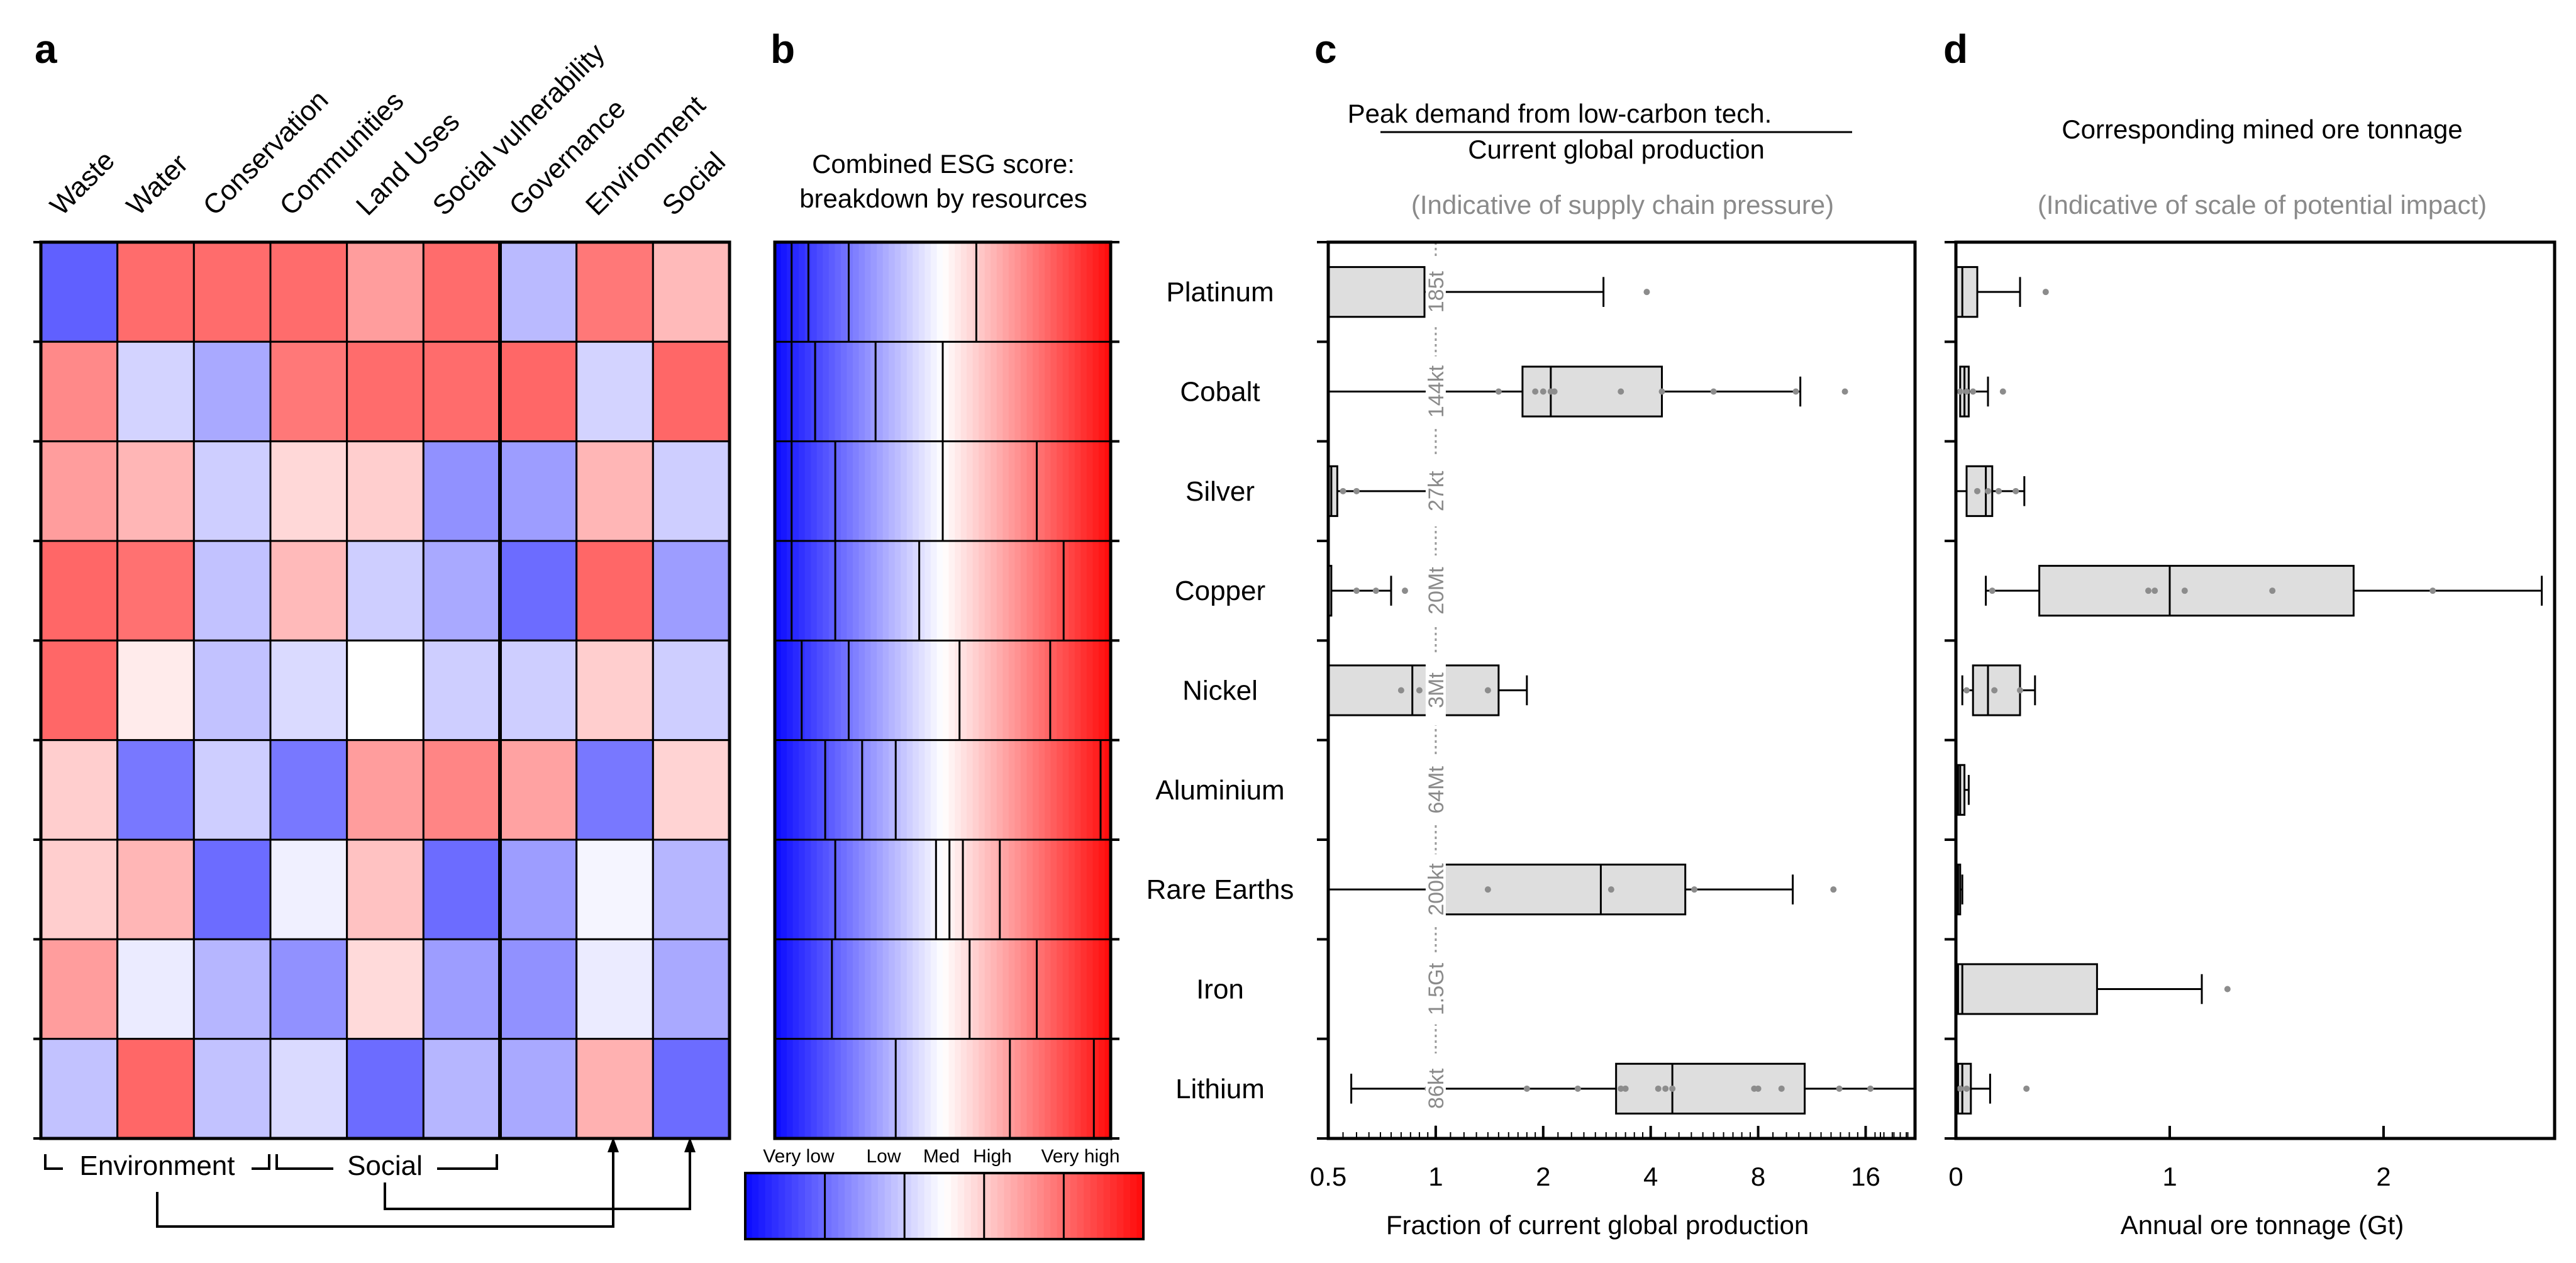  Describe the element at coordinates (1597, 1225) in the screenshot. I see `panel-c-xlabel: Fraction of current global production` at that location.